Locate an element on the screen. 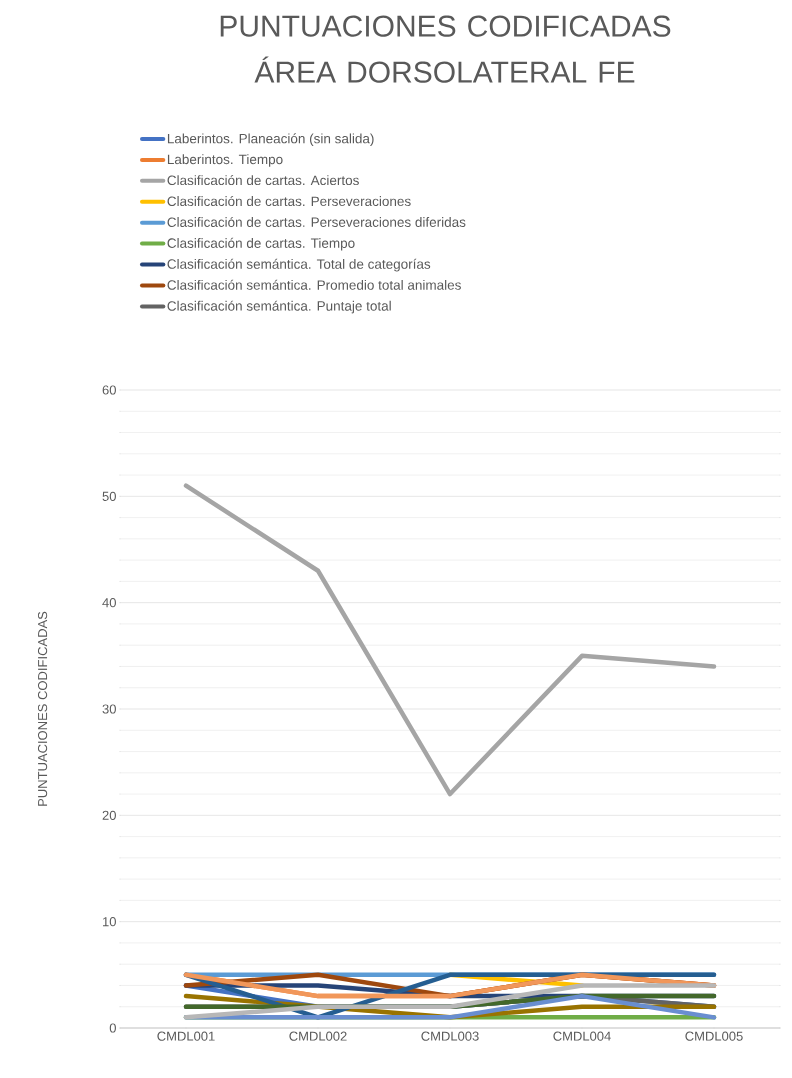 The image size is (792, 1078). legend-label: Clasificación de cartas. Perseveraciones is located at coordinates (289, 201).